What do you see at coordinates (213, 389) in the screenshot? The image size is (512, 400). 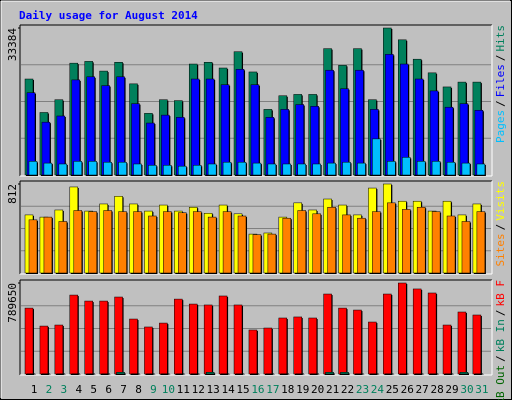 I see `x-tick-label: 13` at bounding box center [213, 389].